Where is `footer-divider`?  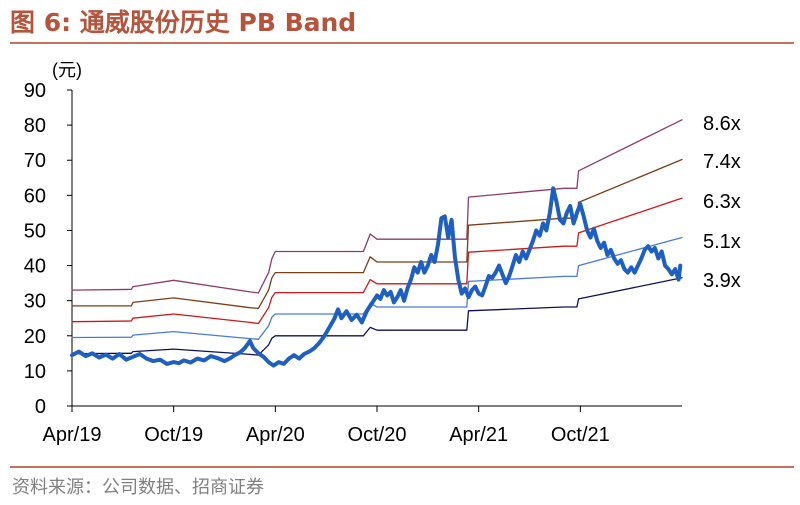
footer-divider is located at coordinates (402, 467).